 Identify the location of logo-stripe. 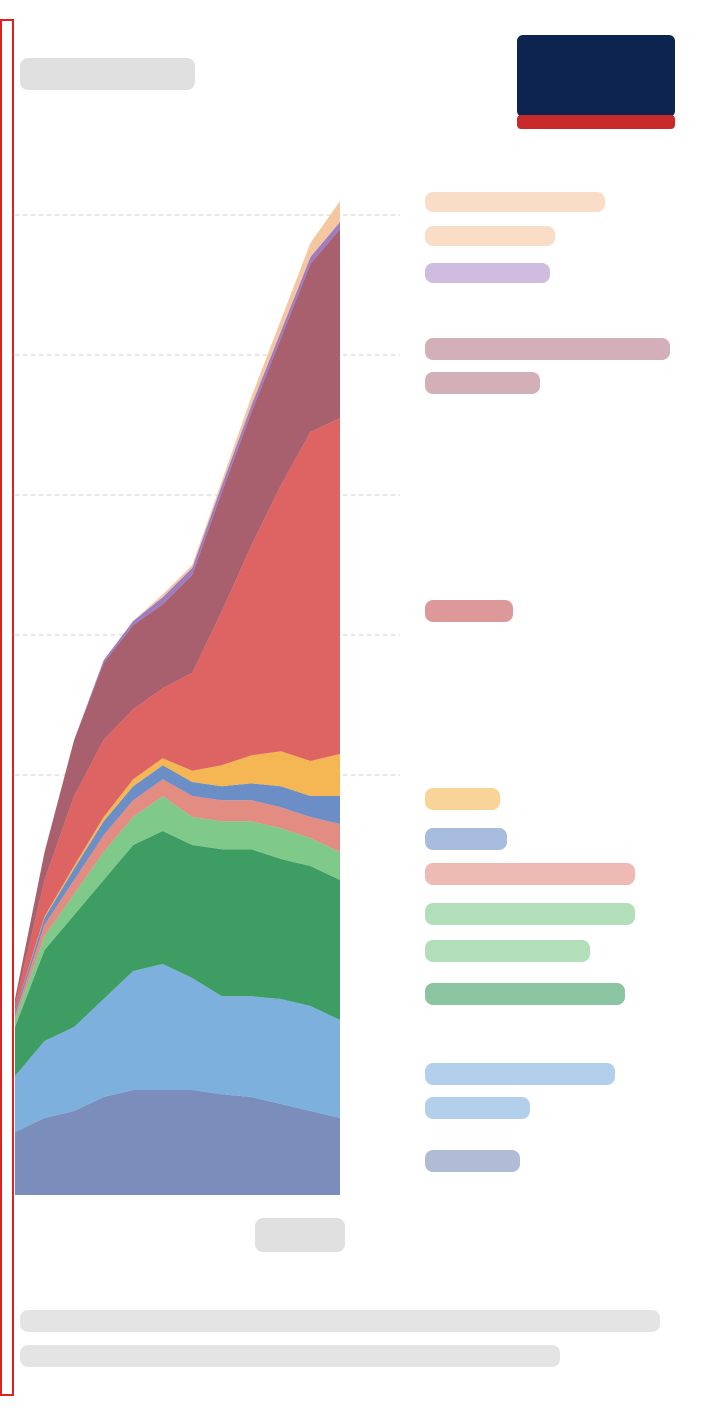
(596, 122).